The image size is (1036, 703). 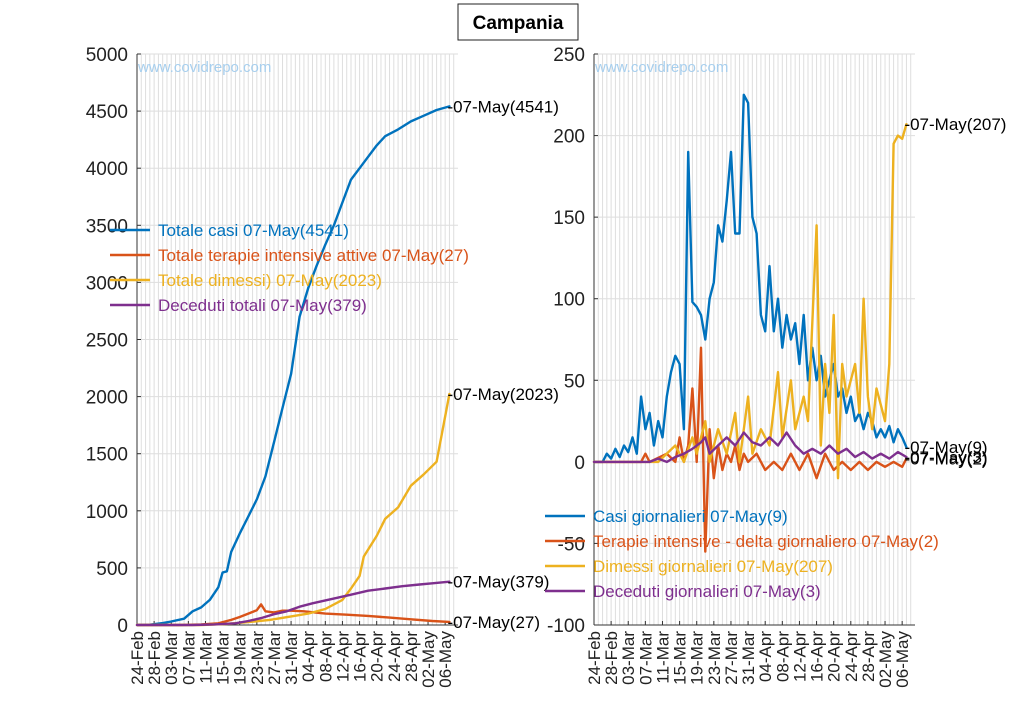 I want to click on y-tick-label: 4500, so click(x=107, y=112).